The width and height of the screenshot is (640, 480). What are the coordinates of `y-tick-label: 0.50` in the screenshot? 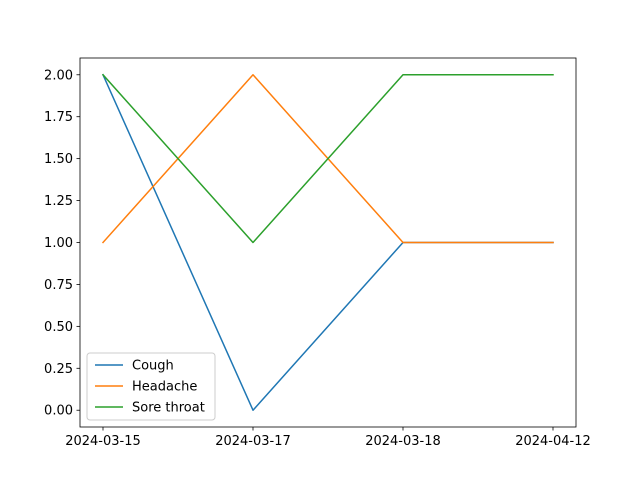 It's located at (58, 327).